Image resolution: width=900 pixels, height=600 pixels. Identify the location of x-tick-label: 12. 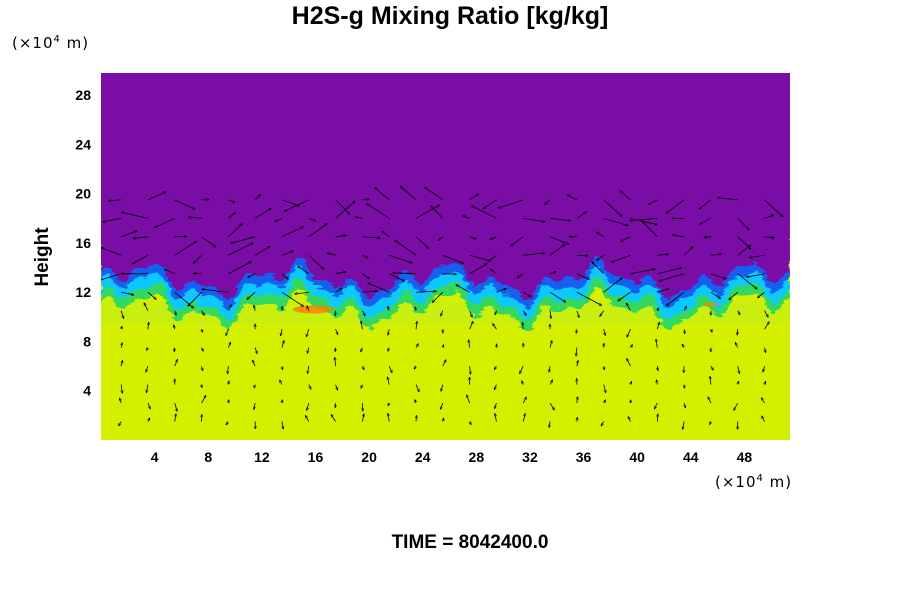
(262, 457).